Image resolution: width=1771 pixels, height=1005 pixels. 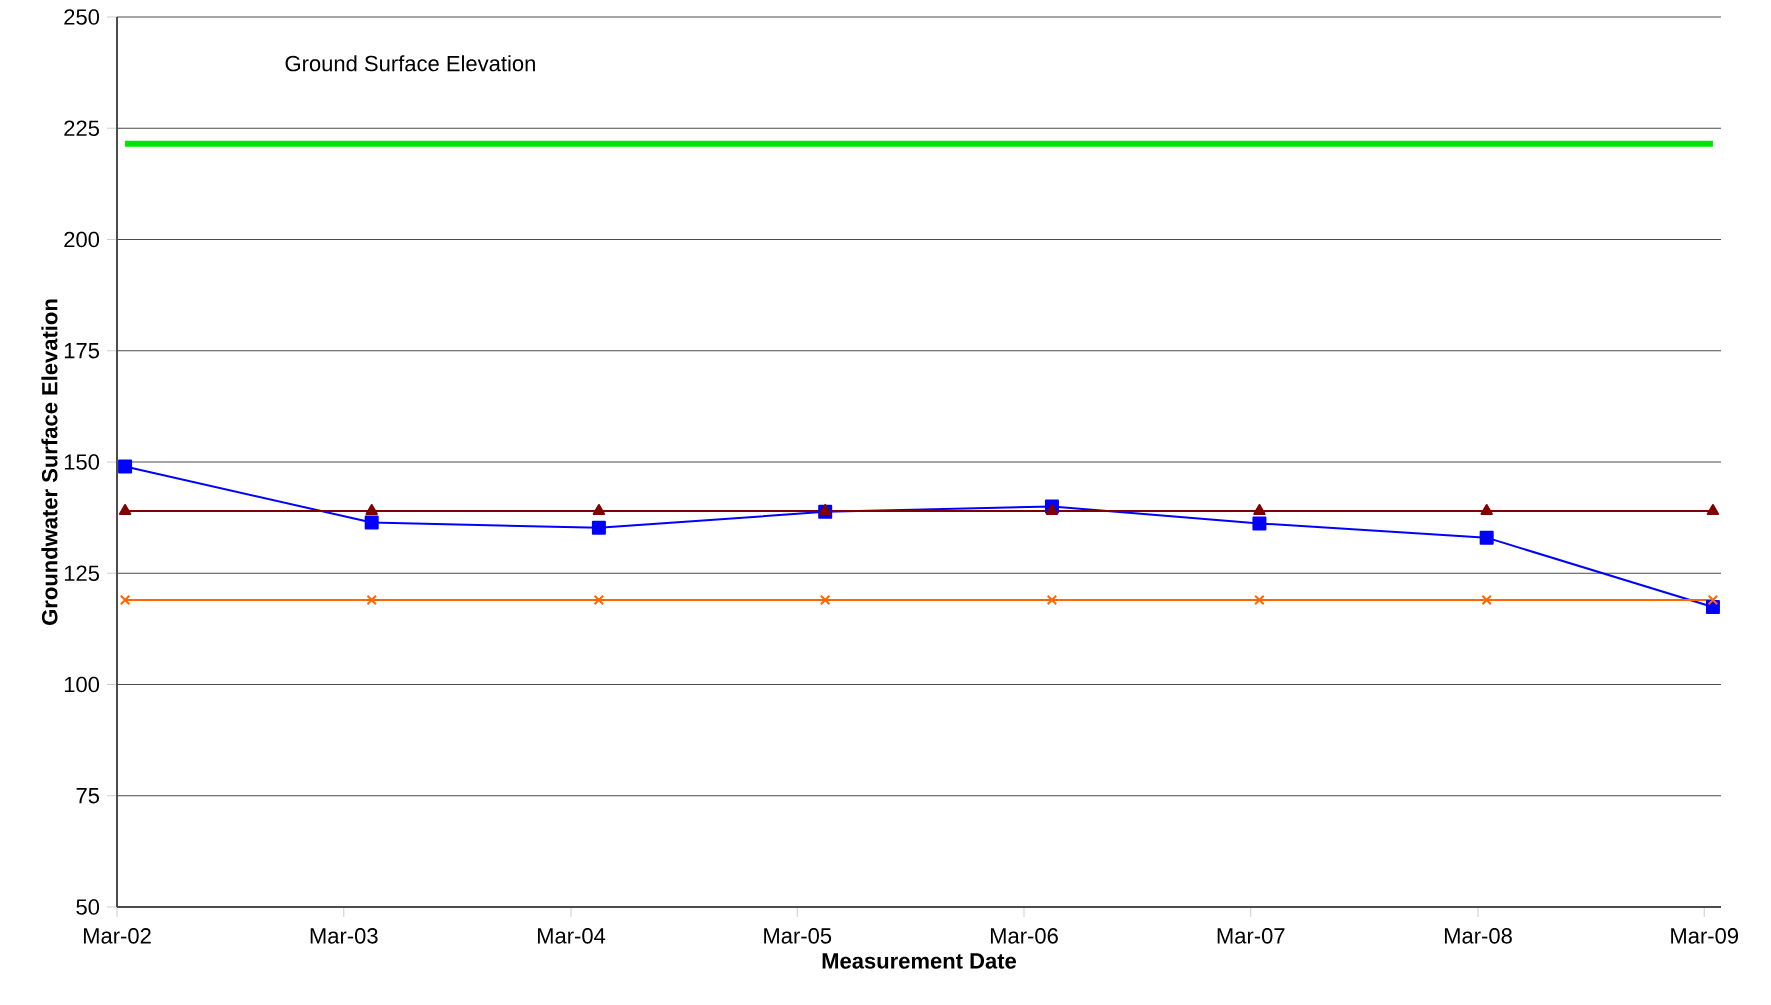 What do you see at coordinates (81, 351) in the screenshot?
I see `y-tick-label: 175` at bounding box center [81, 351].